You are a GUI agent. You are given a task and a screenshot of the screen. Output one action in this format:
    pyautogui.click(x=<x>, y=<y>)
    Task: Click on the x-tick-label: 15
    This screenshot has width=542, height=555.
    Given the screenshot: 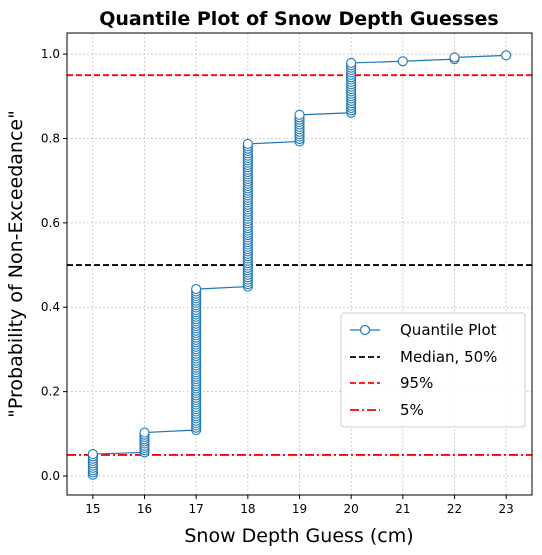 What is the action you would take?
    pyautogui.click(x=92, y=509)
    